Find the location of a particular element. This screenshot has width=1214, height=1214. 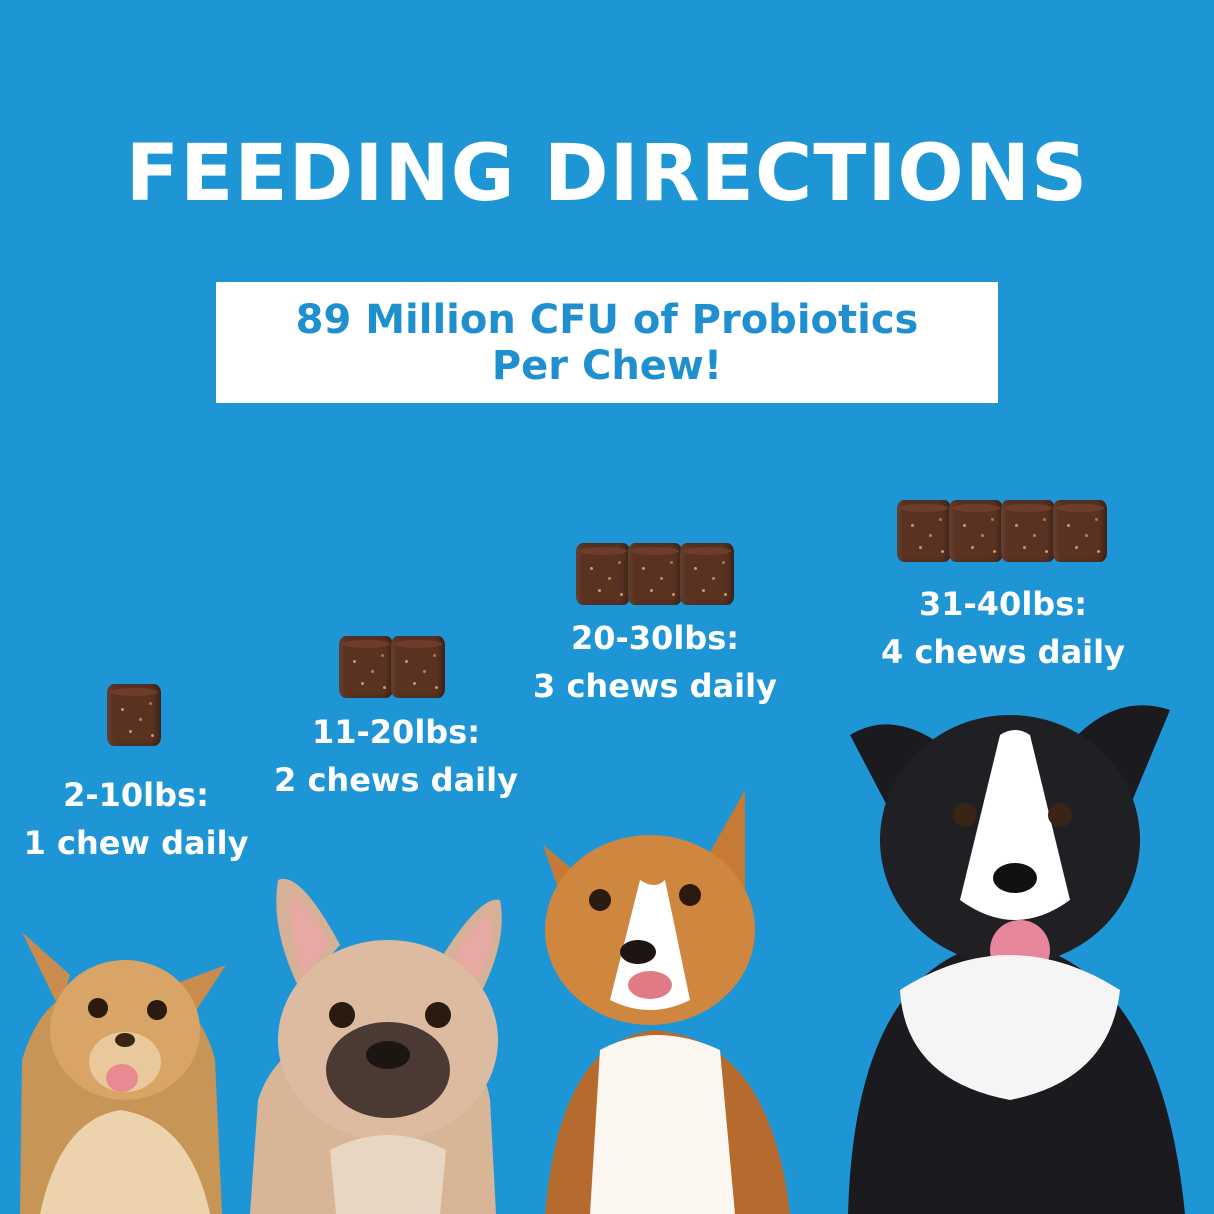

probiotics-banner: 89 Million CFU of Probiotics Per Chew! is located at coordinates (607, 342).